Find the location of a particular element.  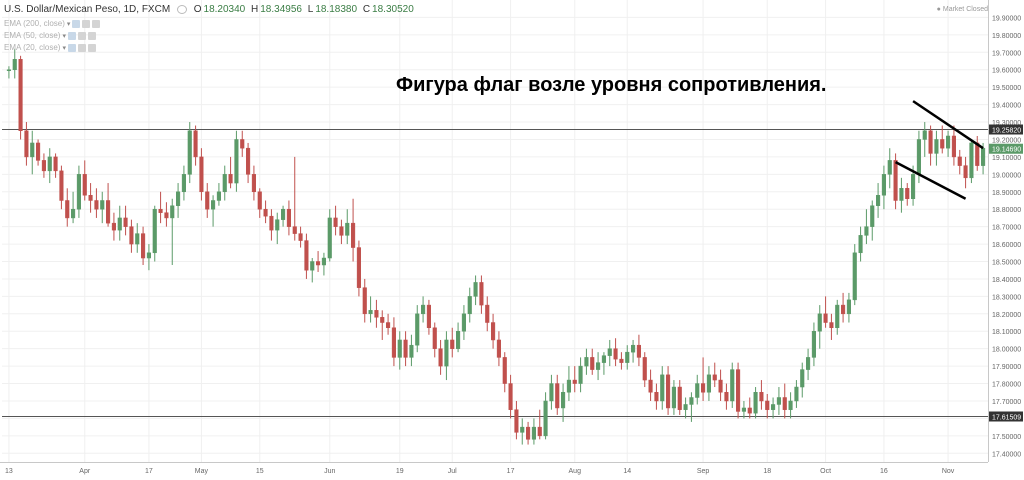

time-tick-label: Aug is located at coordinates (575, 471).